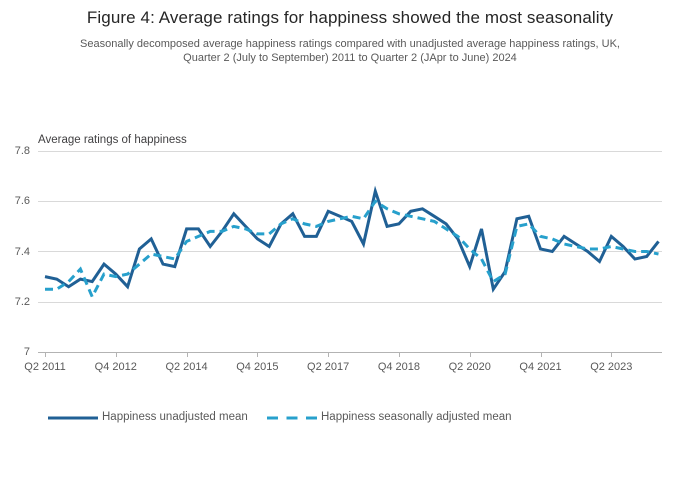  I want to click on y-tick-label: 7.2, so click(22, 301).